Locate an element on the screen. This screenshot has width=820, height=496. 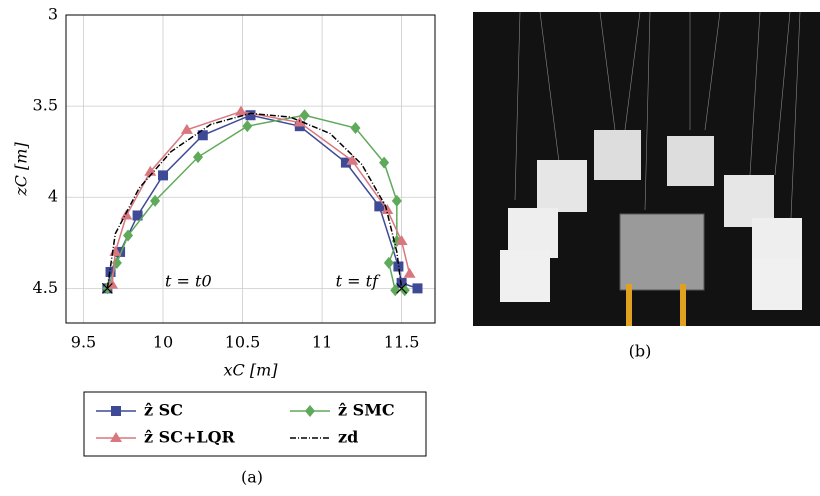
legend: ẑ SC ẑ SMC ẑ SC+LQR zd is located at coordinates (255, 424).